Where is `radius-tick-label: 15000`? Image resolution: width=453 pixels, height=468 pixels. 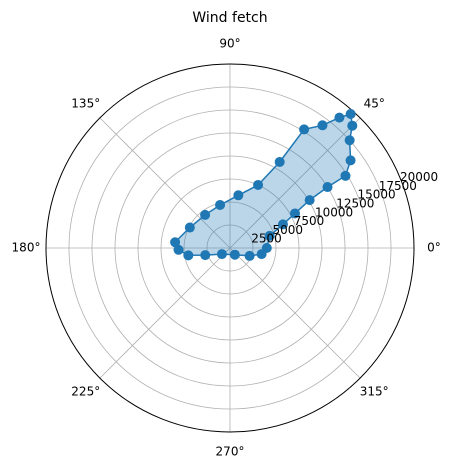
radius-tick-label: 15000 is located at coordinates (376, 195).